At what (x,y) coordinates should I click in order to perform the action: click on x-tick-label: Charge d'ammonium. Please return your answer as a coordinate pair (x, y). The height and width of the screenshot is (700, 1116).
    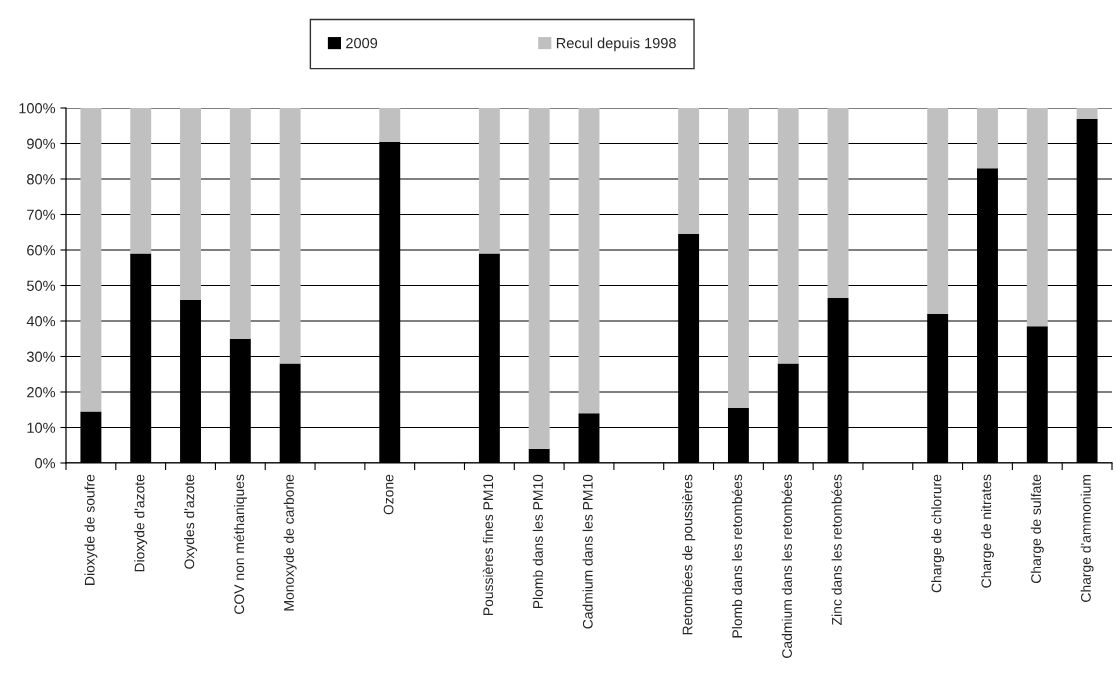
    Looking at the image, I should click on (1087, 538).